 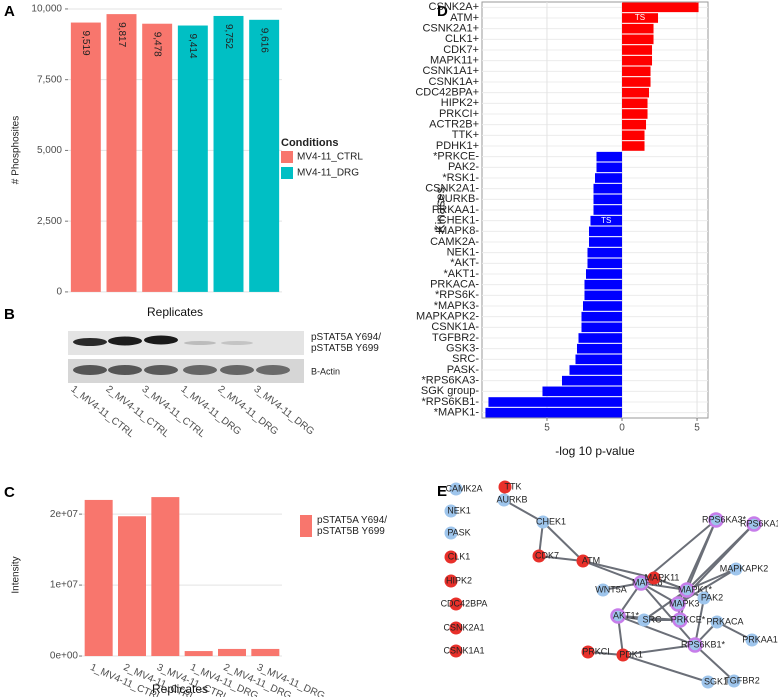 I want to click on node-label: PRKCE*, so click(x=688, y=619).